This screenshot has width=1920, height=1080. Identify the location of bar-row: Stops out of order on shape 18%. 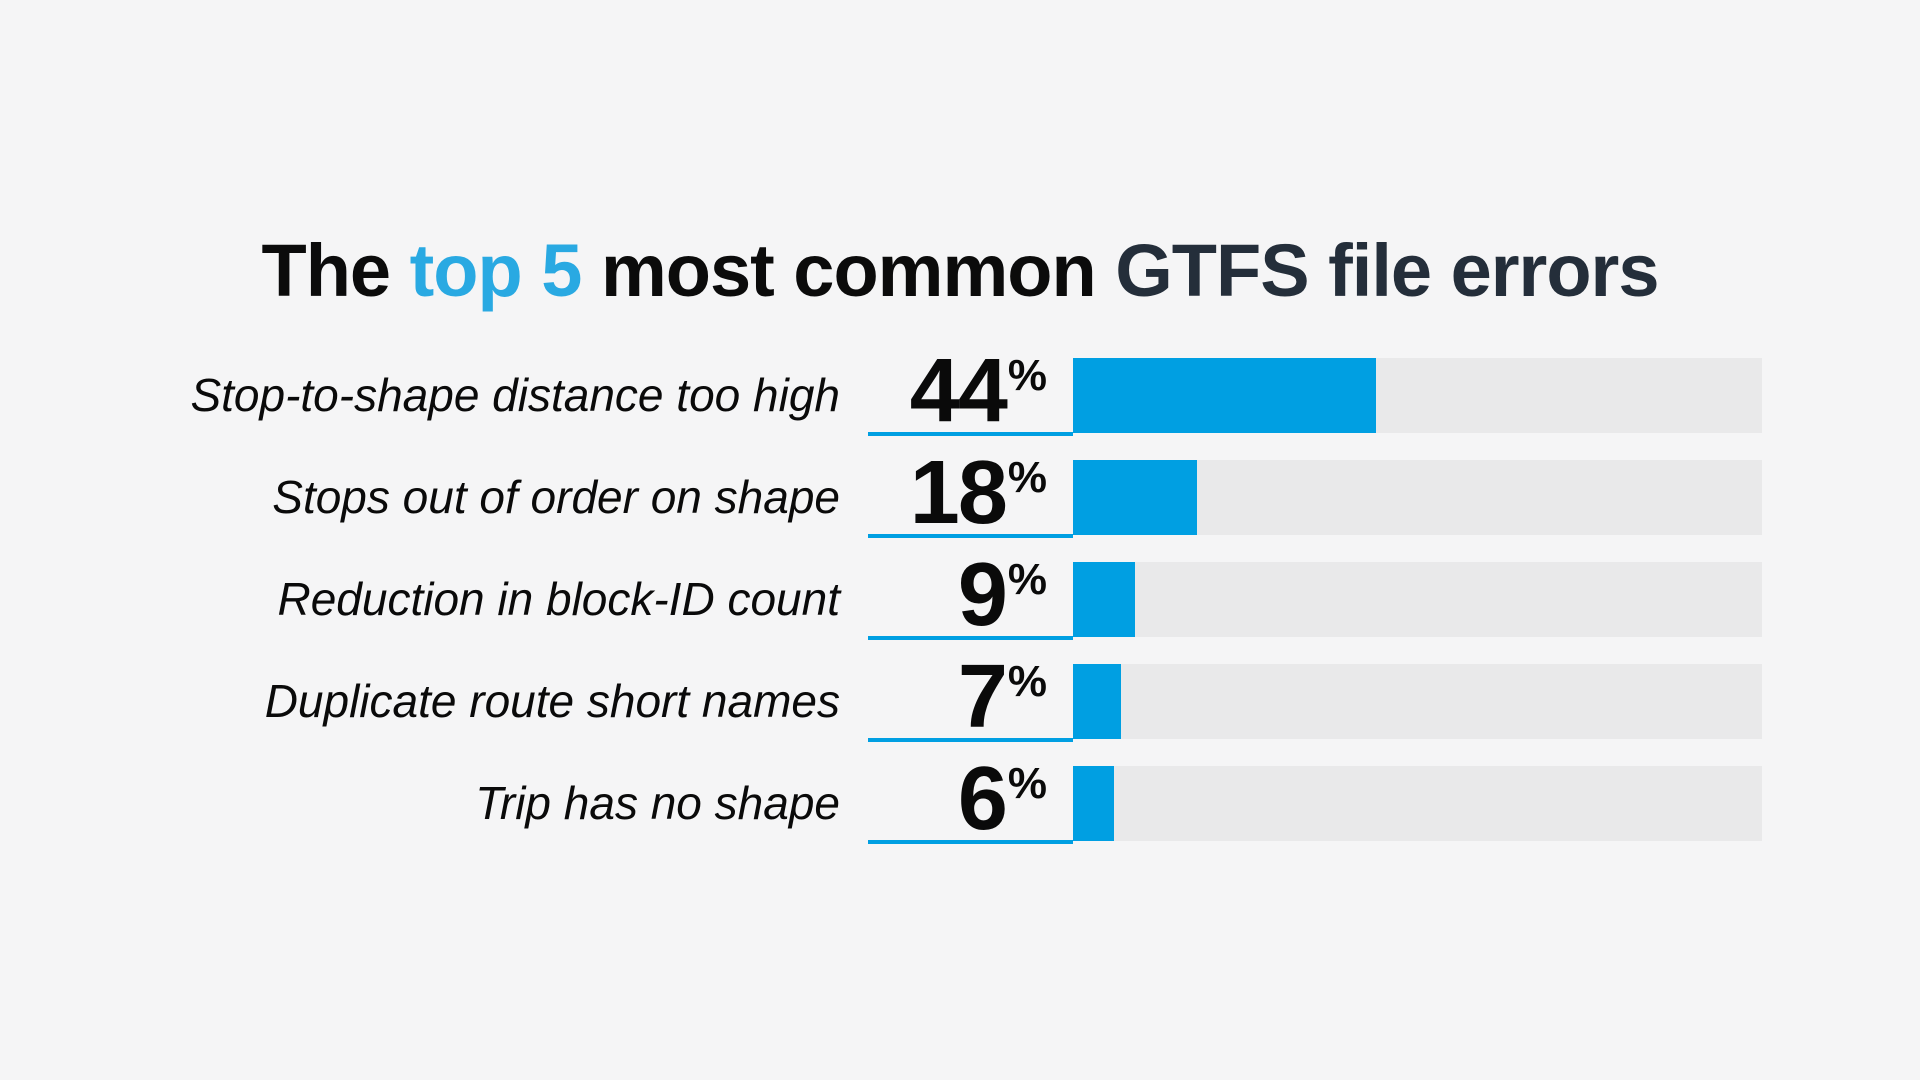
(881, 493).